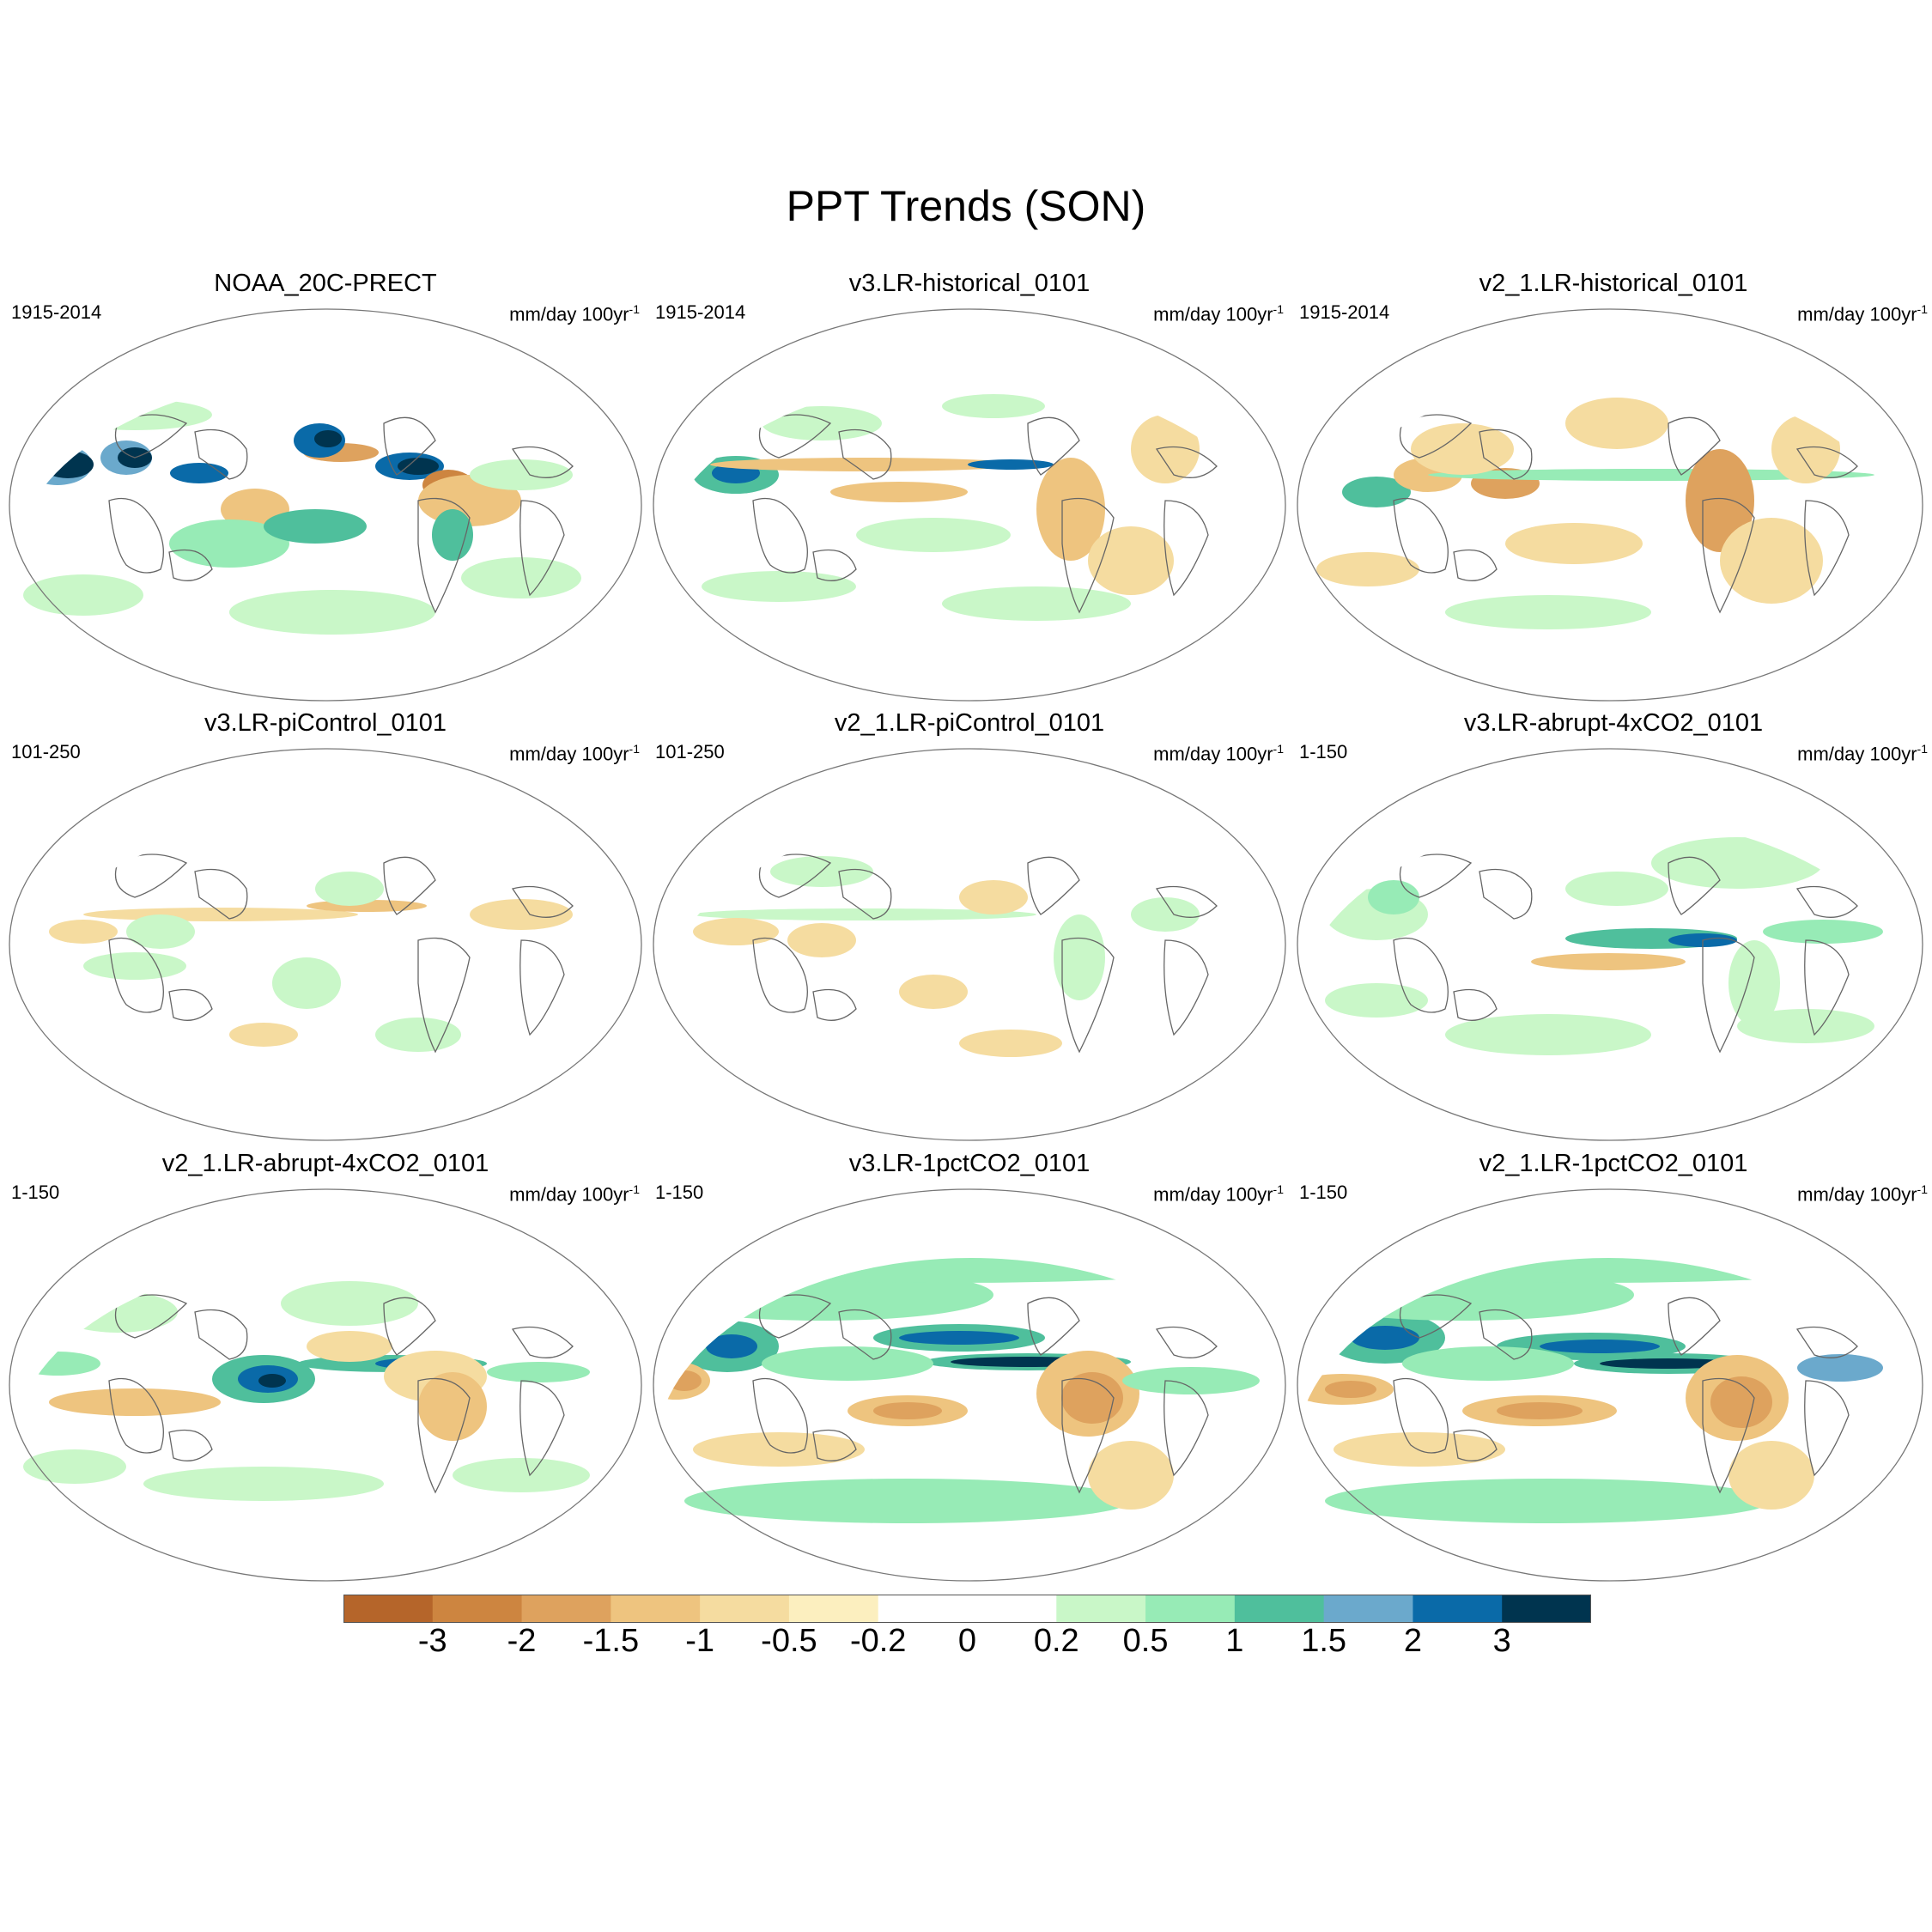 The width and height of the screenshot is (1932, 1932). I want to click on panel-title: NOAA_20C-PRECT, so click(325, 283).